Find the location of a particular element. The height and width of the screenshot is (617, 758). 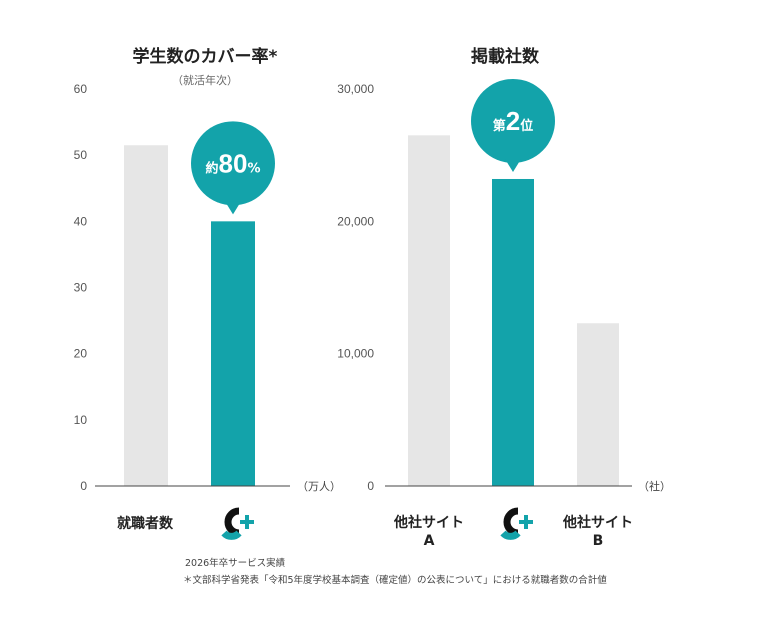

chart-2-category-labels: 他社サイト A 他社サイト B is located at coordinates (513, 531).